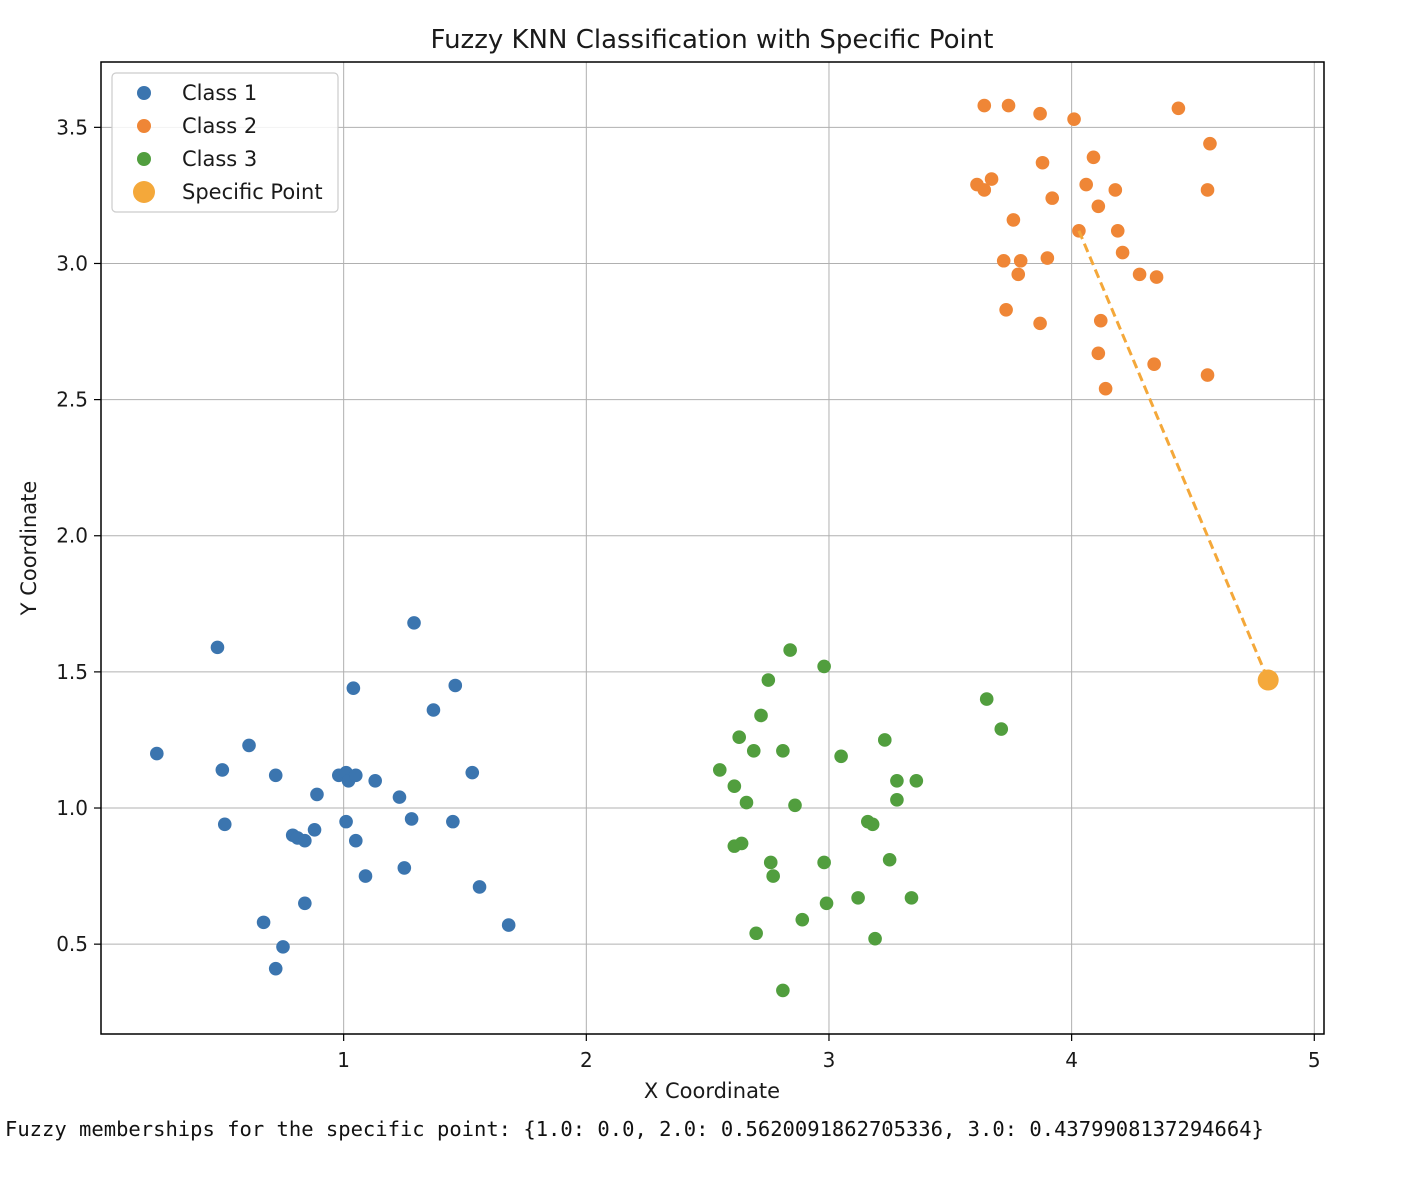  What do you see at coordinates (1173, 455) in the screenshot?
I see `neighbor-connector-line` at bounding box center [1173, 455].